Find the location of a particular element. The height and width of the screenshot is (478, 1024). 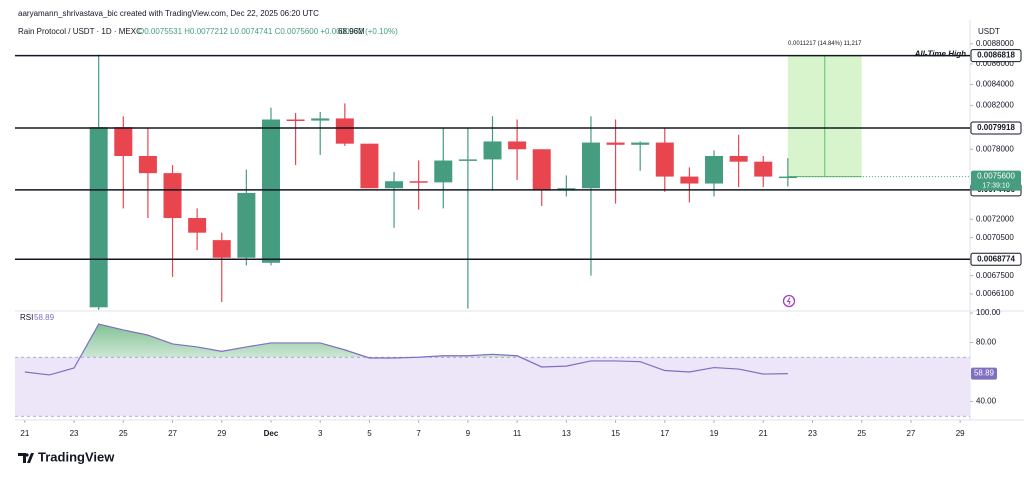

y-tick-label: 0.0086000 is located at coordinates (995, 63).